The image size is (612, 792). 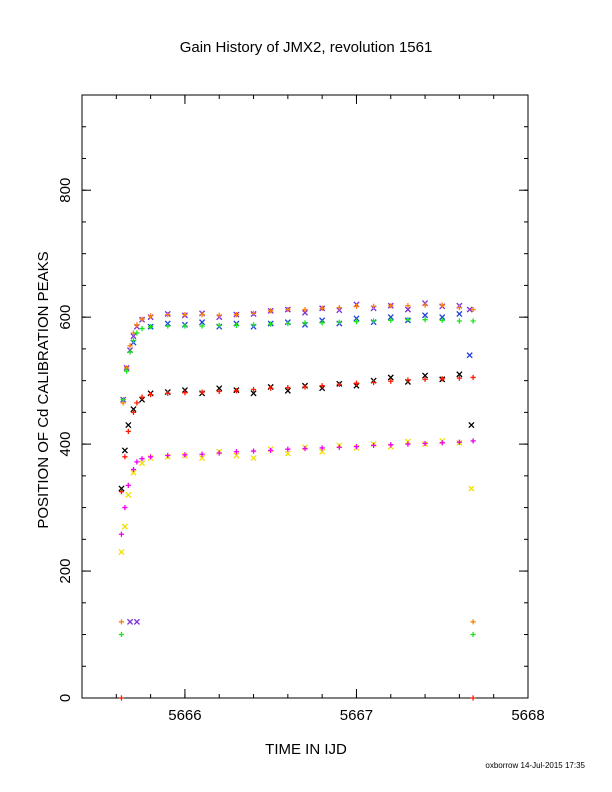 I want to click on x-tick-label: 5666, so click(x=184, y=715).